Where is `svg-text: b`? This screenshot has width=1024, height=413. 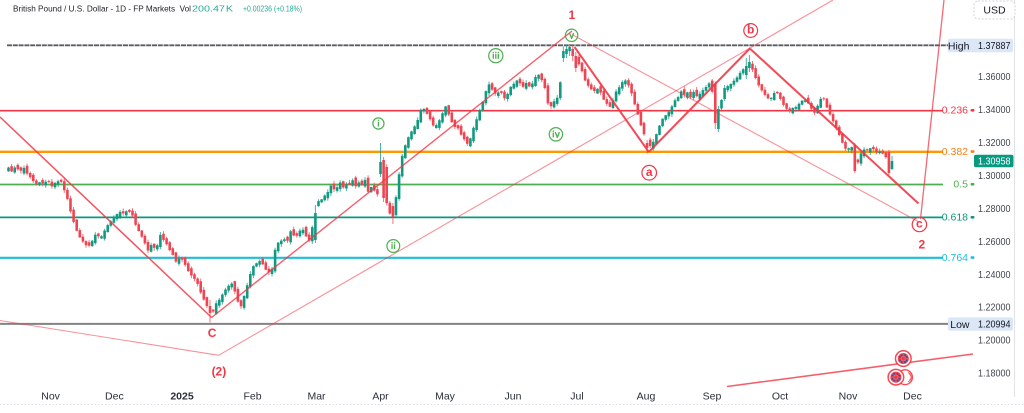 svg-text: b is located at coordinates (750, 30).